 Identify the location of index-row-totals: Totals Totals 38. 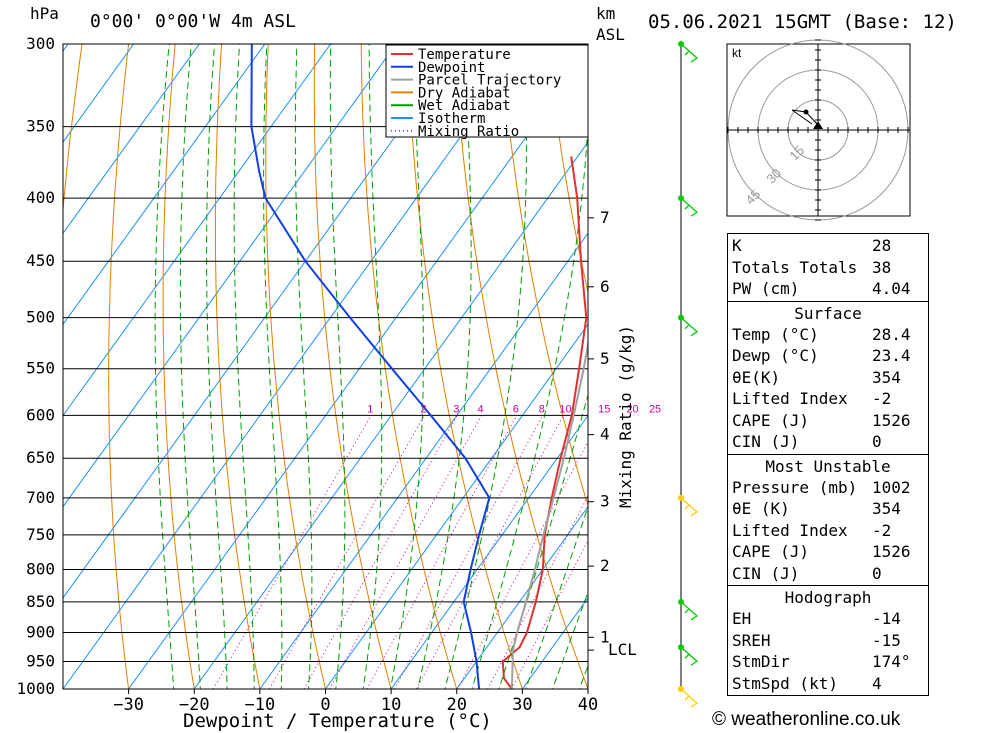
(828, 268).